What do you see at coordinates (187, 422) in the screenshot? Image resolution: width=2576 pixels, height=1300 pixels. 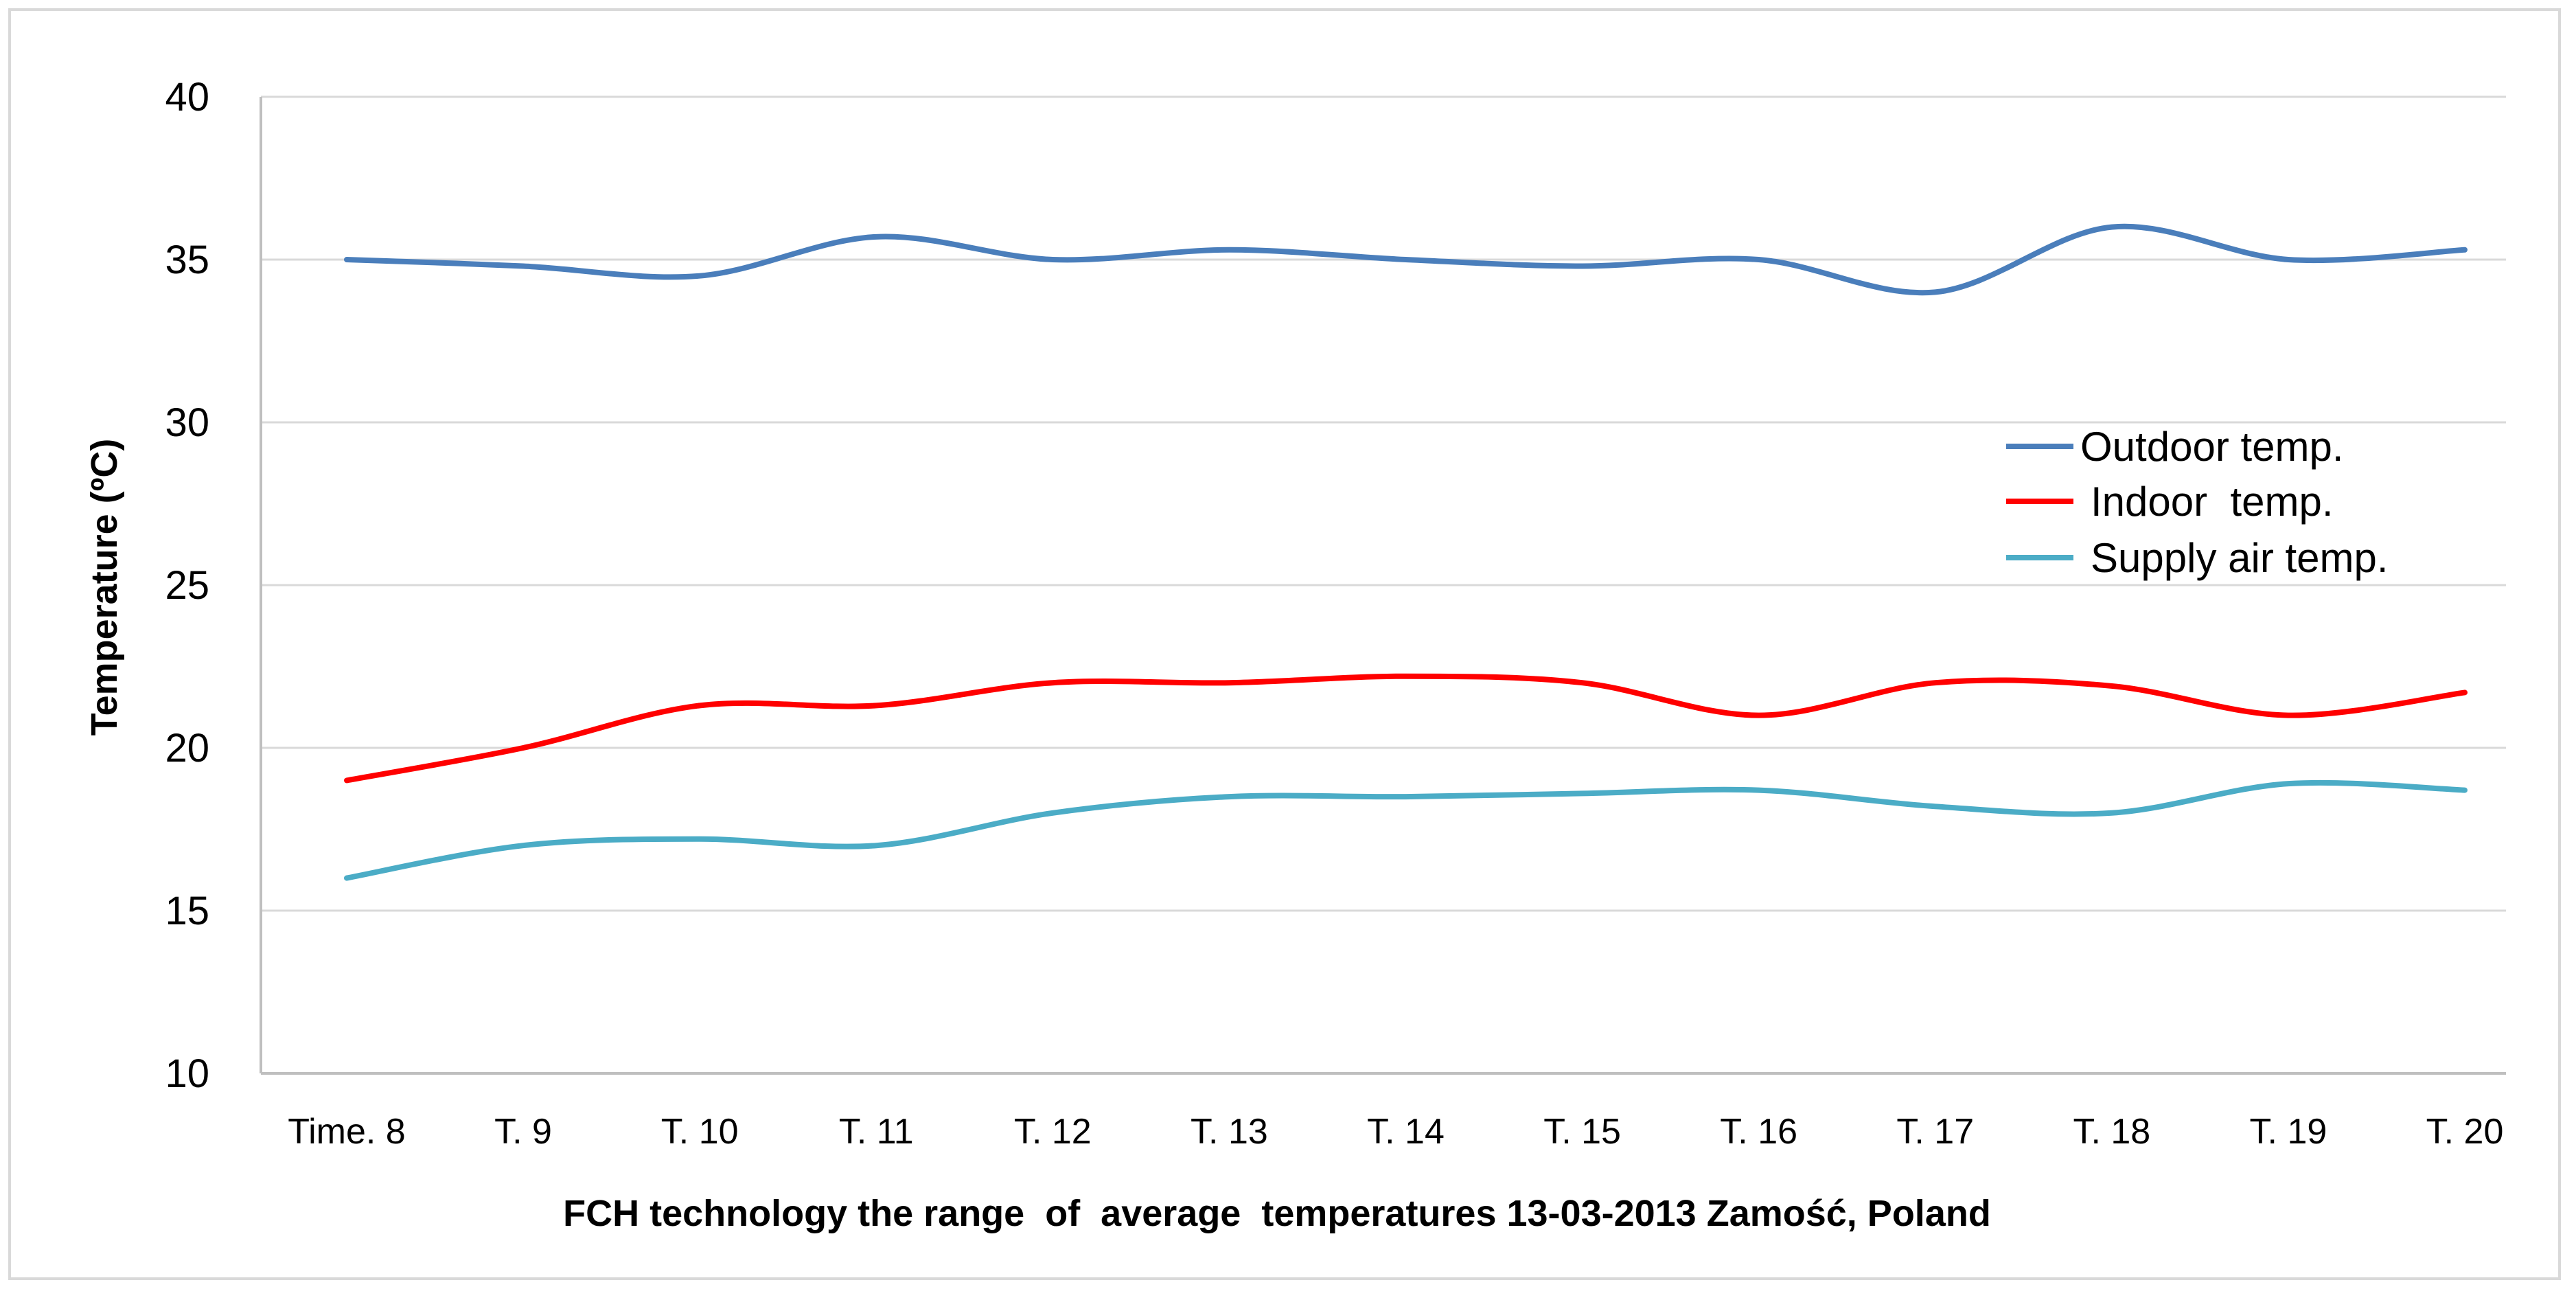 I see `y-tick-label: 30` at bounding box center [187, 422].